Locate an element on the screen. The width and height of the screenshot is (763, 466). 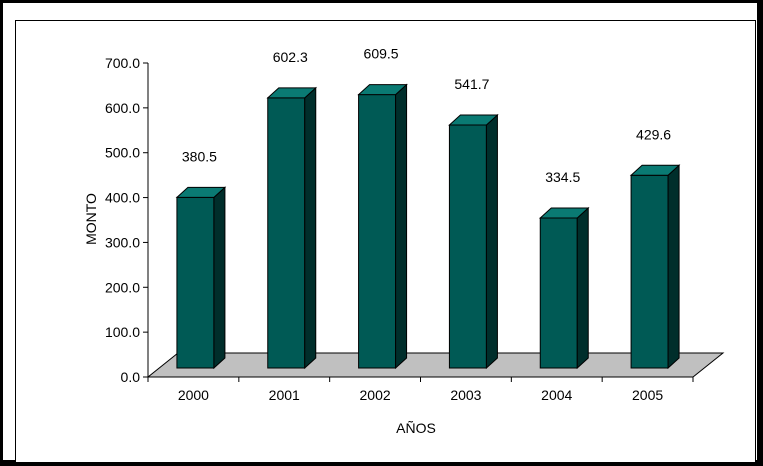
y-axis-title: MONTO is located at coordinates (91, 219).